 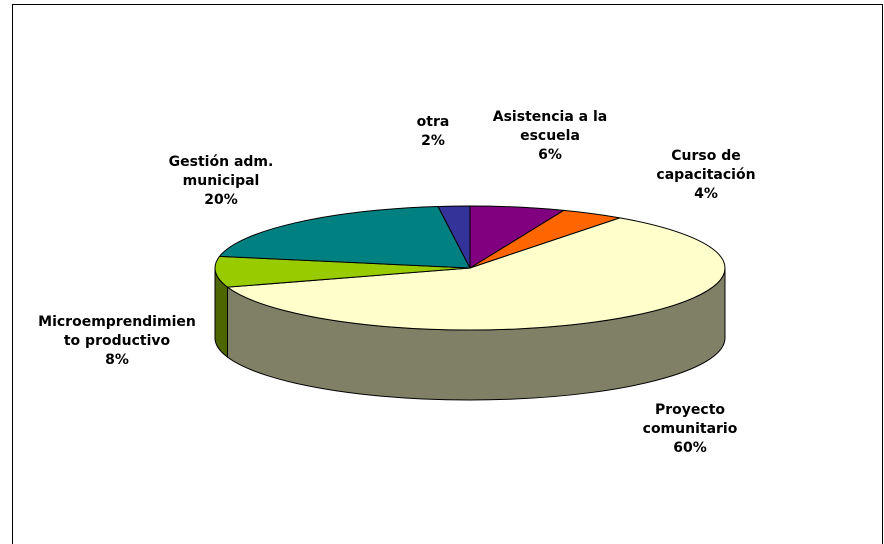 What do you see at coordinates (550, 155) in the screenshot?
I see `value-label: 6%` at bounding box center [550, 155].